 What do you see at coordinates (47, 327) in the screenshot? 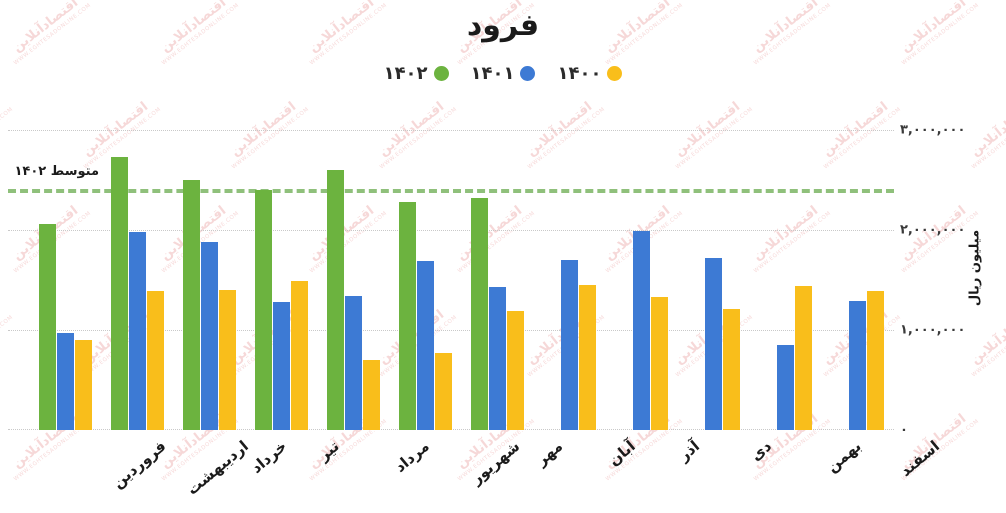
I see `bar-۱۴۰۲-فروردین` at bounding box center [47, 327].